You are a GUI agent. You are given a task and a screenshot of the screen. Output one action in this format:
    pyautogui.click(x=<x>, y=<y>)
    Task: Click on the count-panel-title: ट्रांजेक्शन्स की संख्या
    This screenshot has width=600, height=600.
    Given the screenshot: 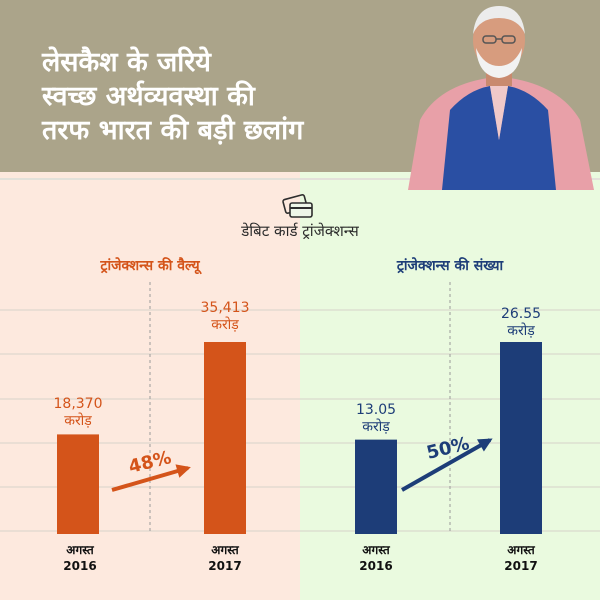 What is the action you would take?
    pyautogui.click(x=450, y=266)
    